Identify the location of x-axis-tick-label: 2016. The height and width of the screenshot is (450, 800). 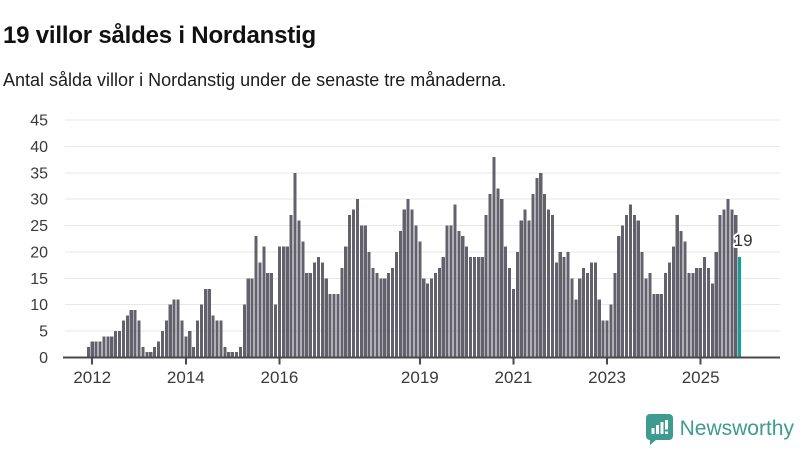
(280, 377).